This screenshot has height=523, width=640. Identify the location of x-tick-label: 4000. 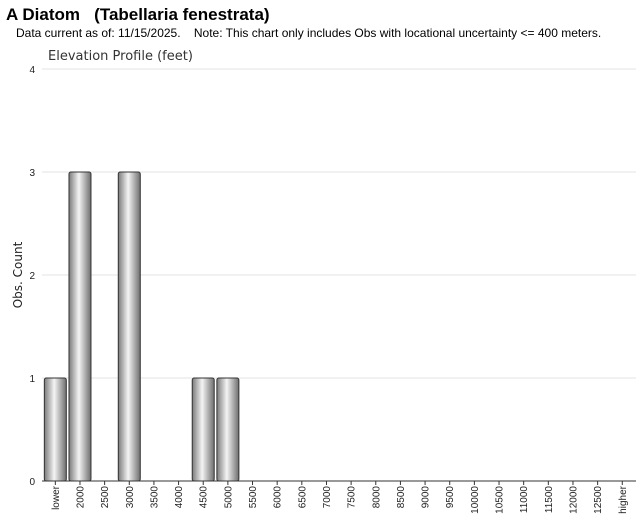
(179, 497).